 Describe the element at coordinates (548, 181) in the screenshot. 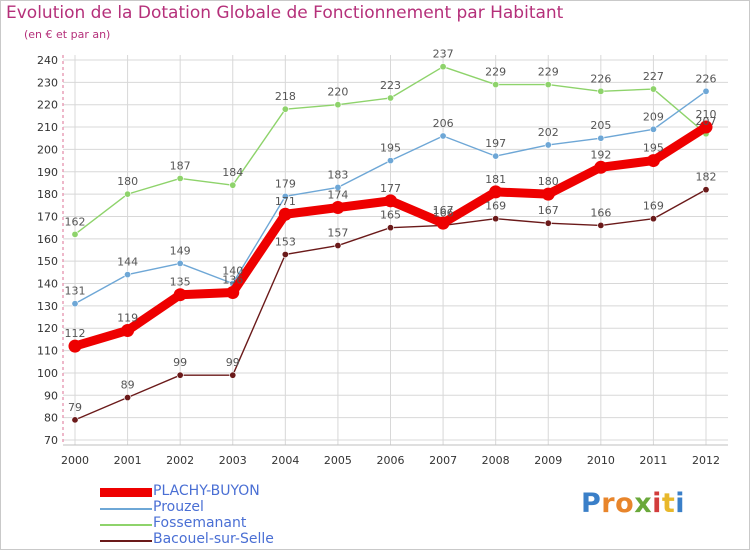

I see `data-label-plachy-buyon: 180` at that location.